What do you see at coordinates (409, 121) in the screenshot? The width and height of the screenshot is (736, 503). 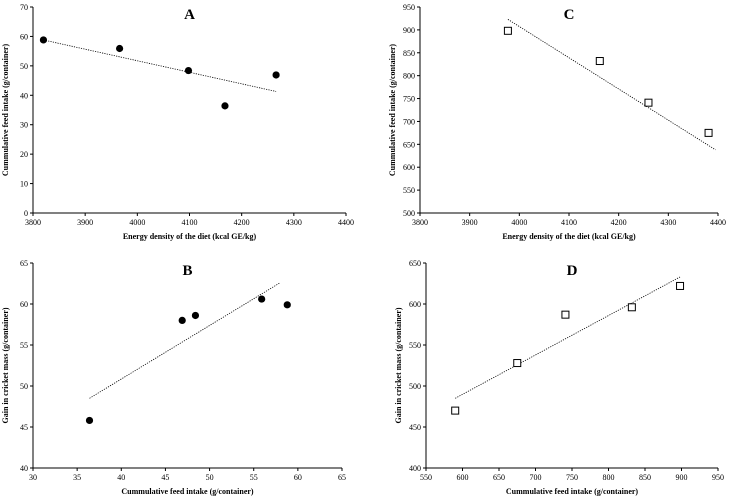 I see `chart-c-y-tick-label: 700` at bounding box center [409, 121].